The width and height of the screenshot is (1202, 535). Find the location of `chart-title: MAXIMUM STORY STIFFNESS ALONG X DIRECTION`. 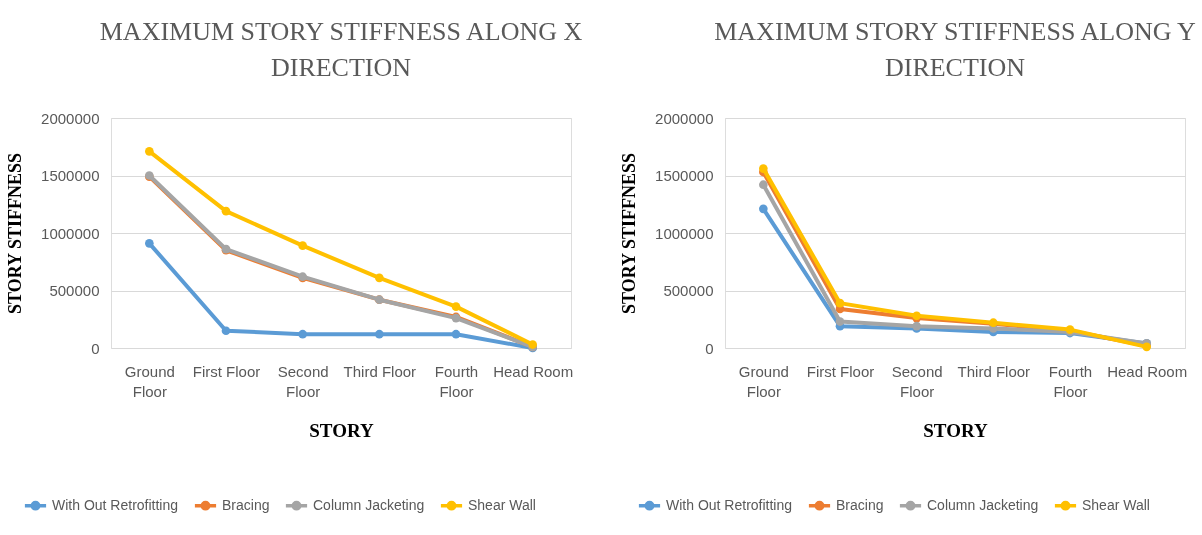

chart-title: MAXIMUM STORY STIFFNESS ALONG X DIRECTION is located at coordinates (341, 49).